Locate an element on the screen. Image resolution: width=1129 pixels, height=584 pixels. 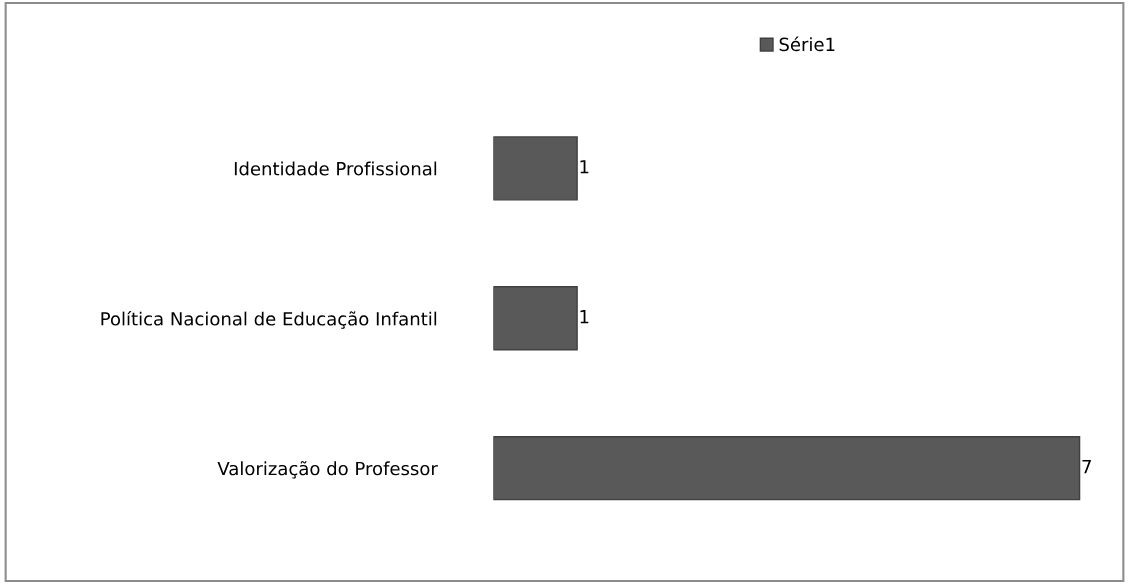
y-tick-label: Política Nacional de Educação Infantil is located at coordinates (269, 319).